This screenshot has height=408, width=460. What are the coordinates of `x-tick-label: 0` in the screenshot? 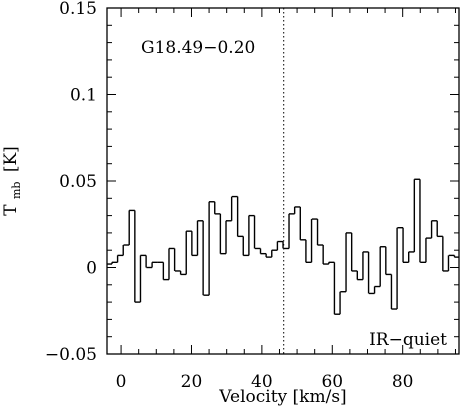 It's located at (121, 382).